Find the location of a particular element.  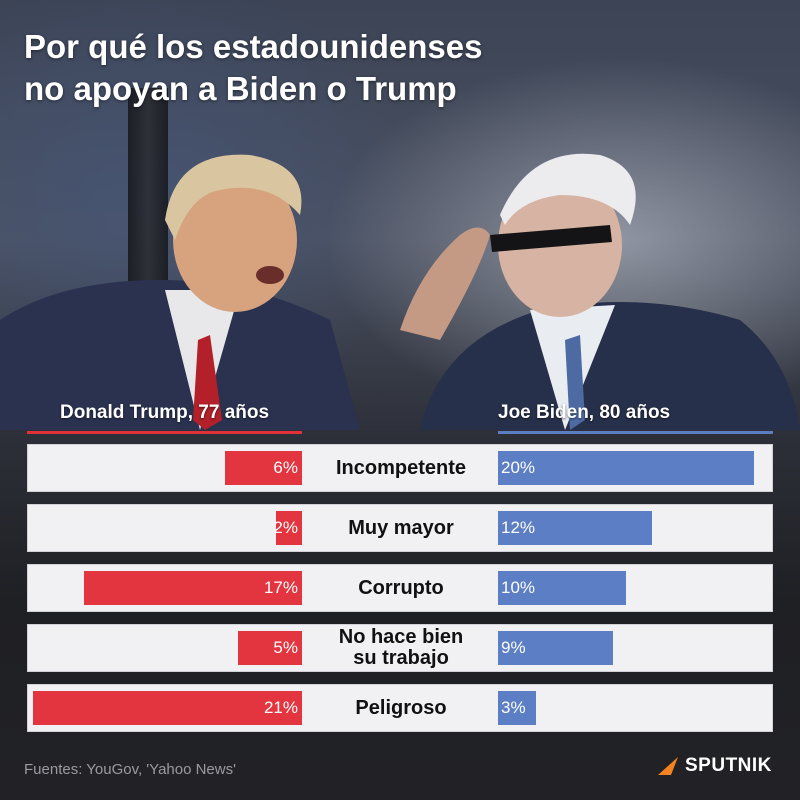

bar-trump: 17% is located at coordinates (193, 588).